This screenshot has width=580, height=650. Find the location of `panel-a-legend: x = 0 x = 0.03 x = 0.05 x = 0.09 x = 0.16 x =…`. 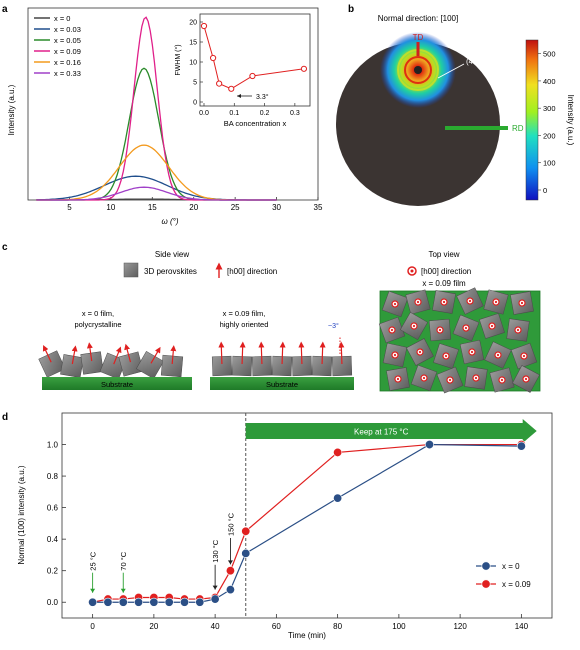

panel-a-legend: x = 0 x = 0.03 x = 0.05 x = 0.09 x = 0.16 x =… is located at coordinates (57, 46).